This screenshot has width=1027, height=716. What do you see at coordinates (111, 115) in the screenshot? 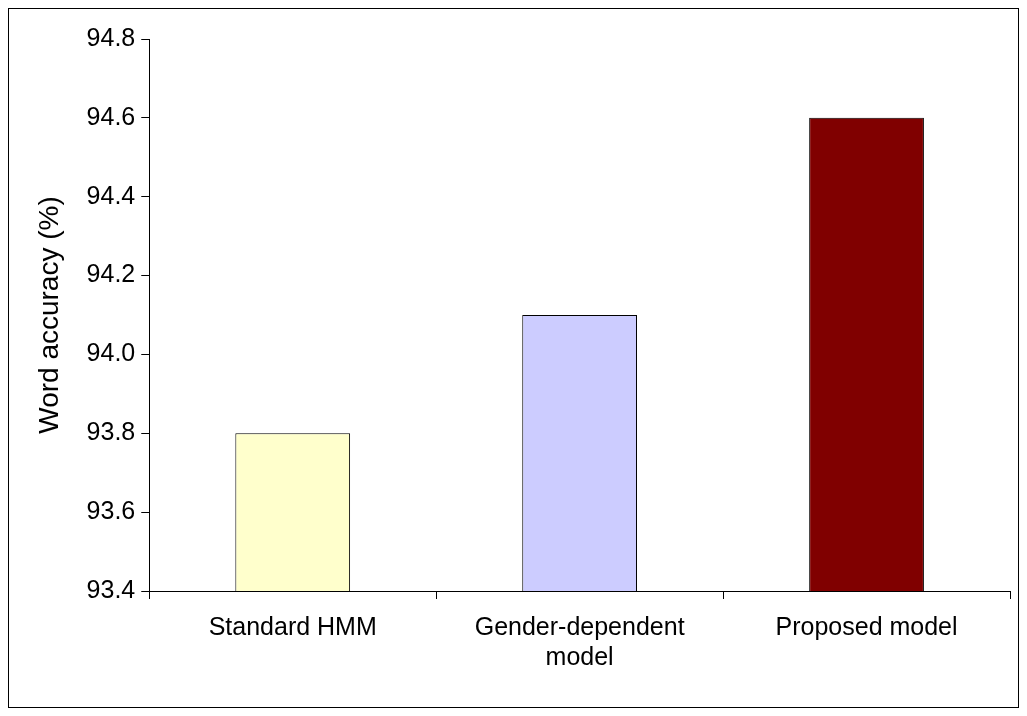
I see `y-tick-label: 94.6` at bounding box center [111, 115].